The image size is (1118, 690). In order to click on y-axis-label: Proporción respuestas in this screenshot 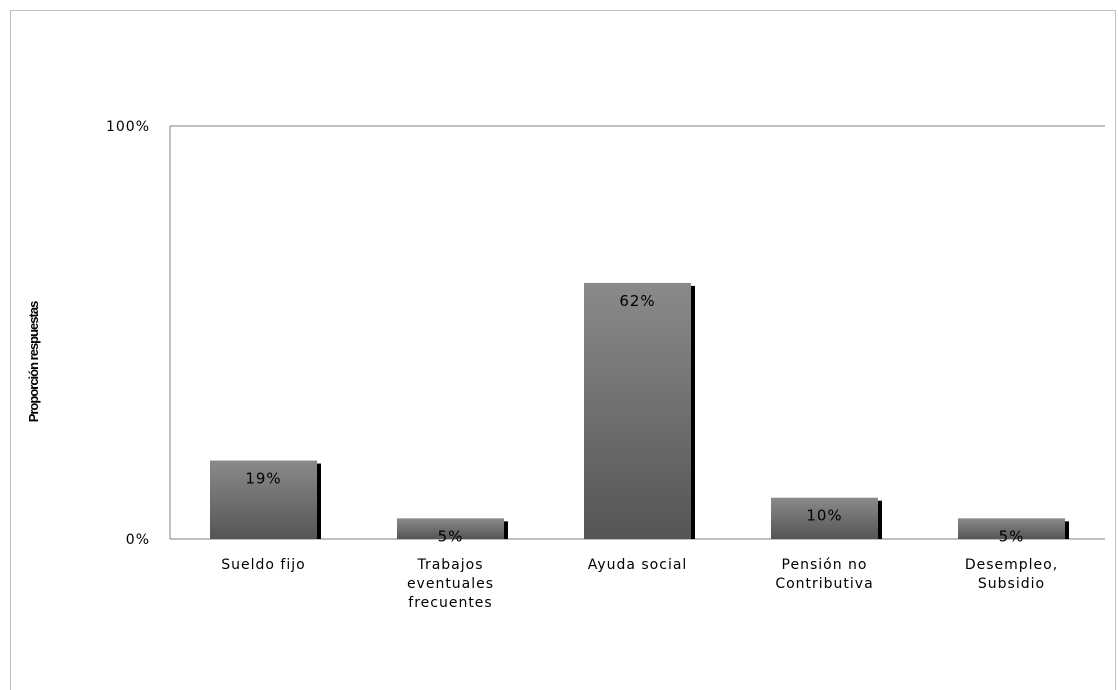, I will do `click(33, 361)`.